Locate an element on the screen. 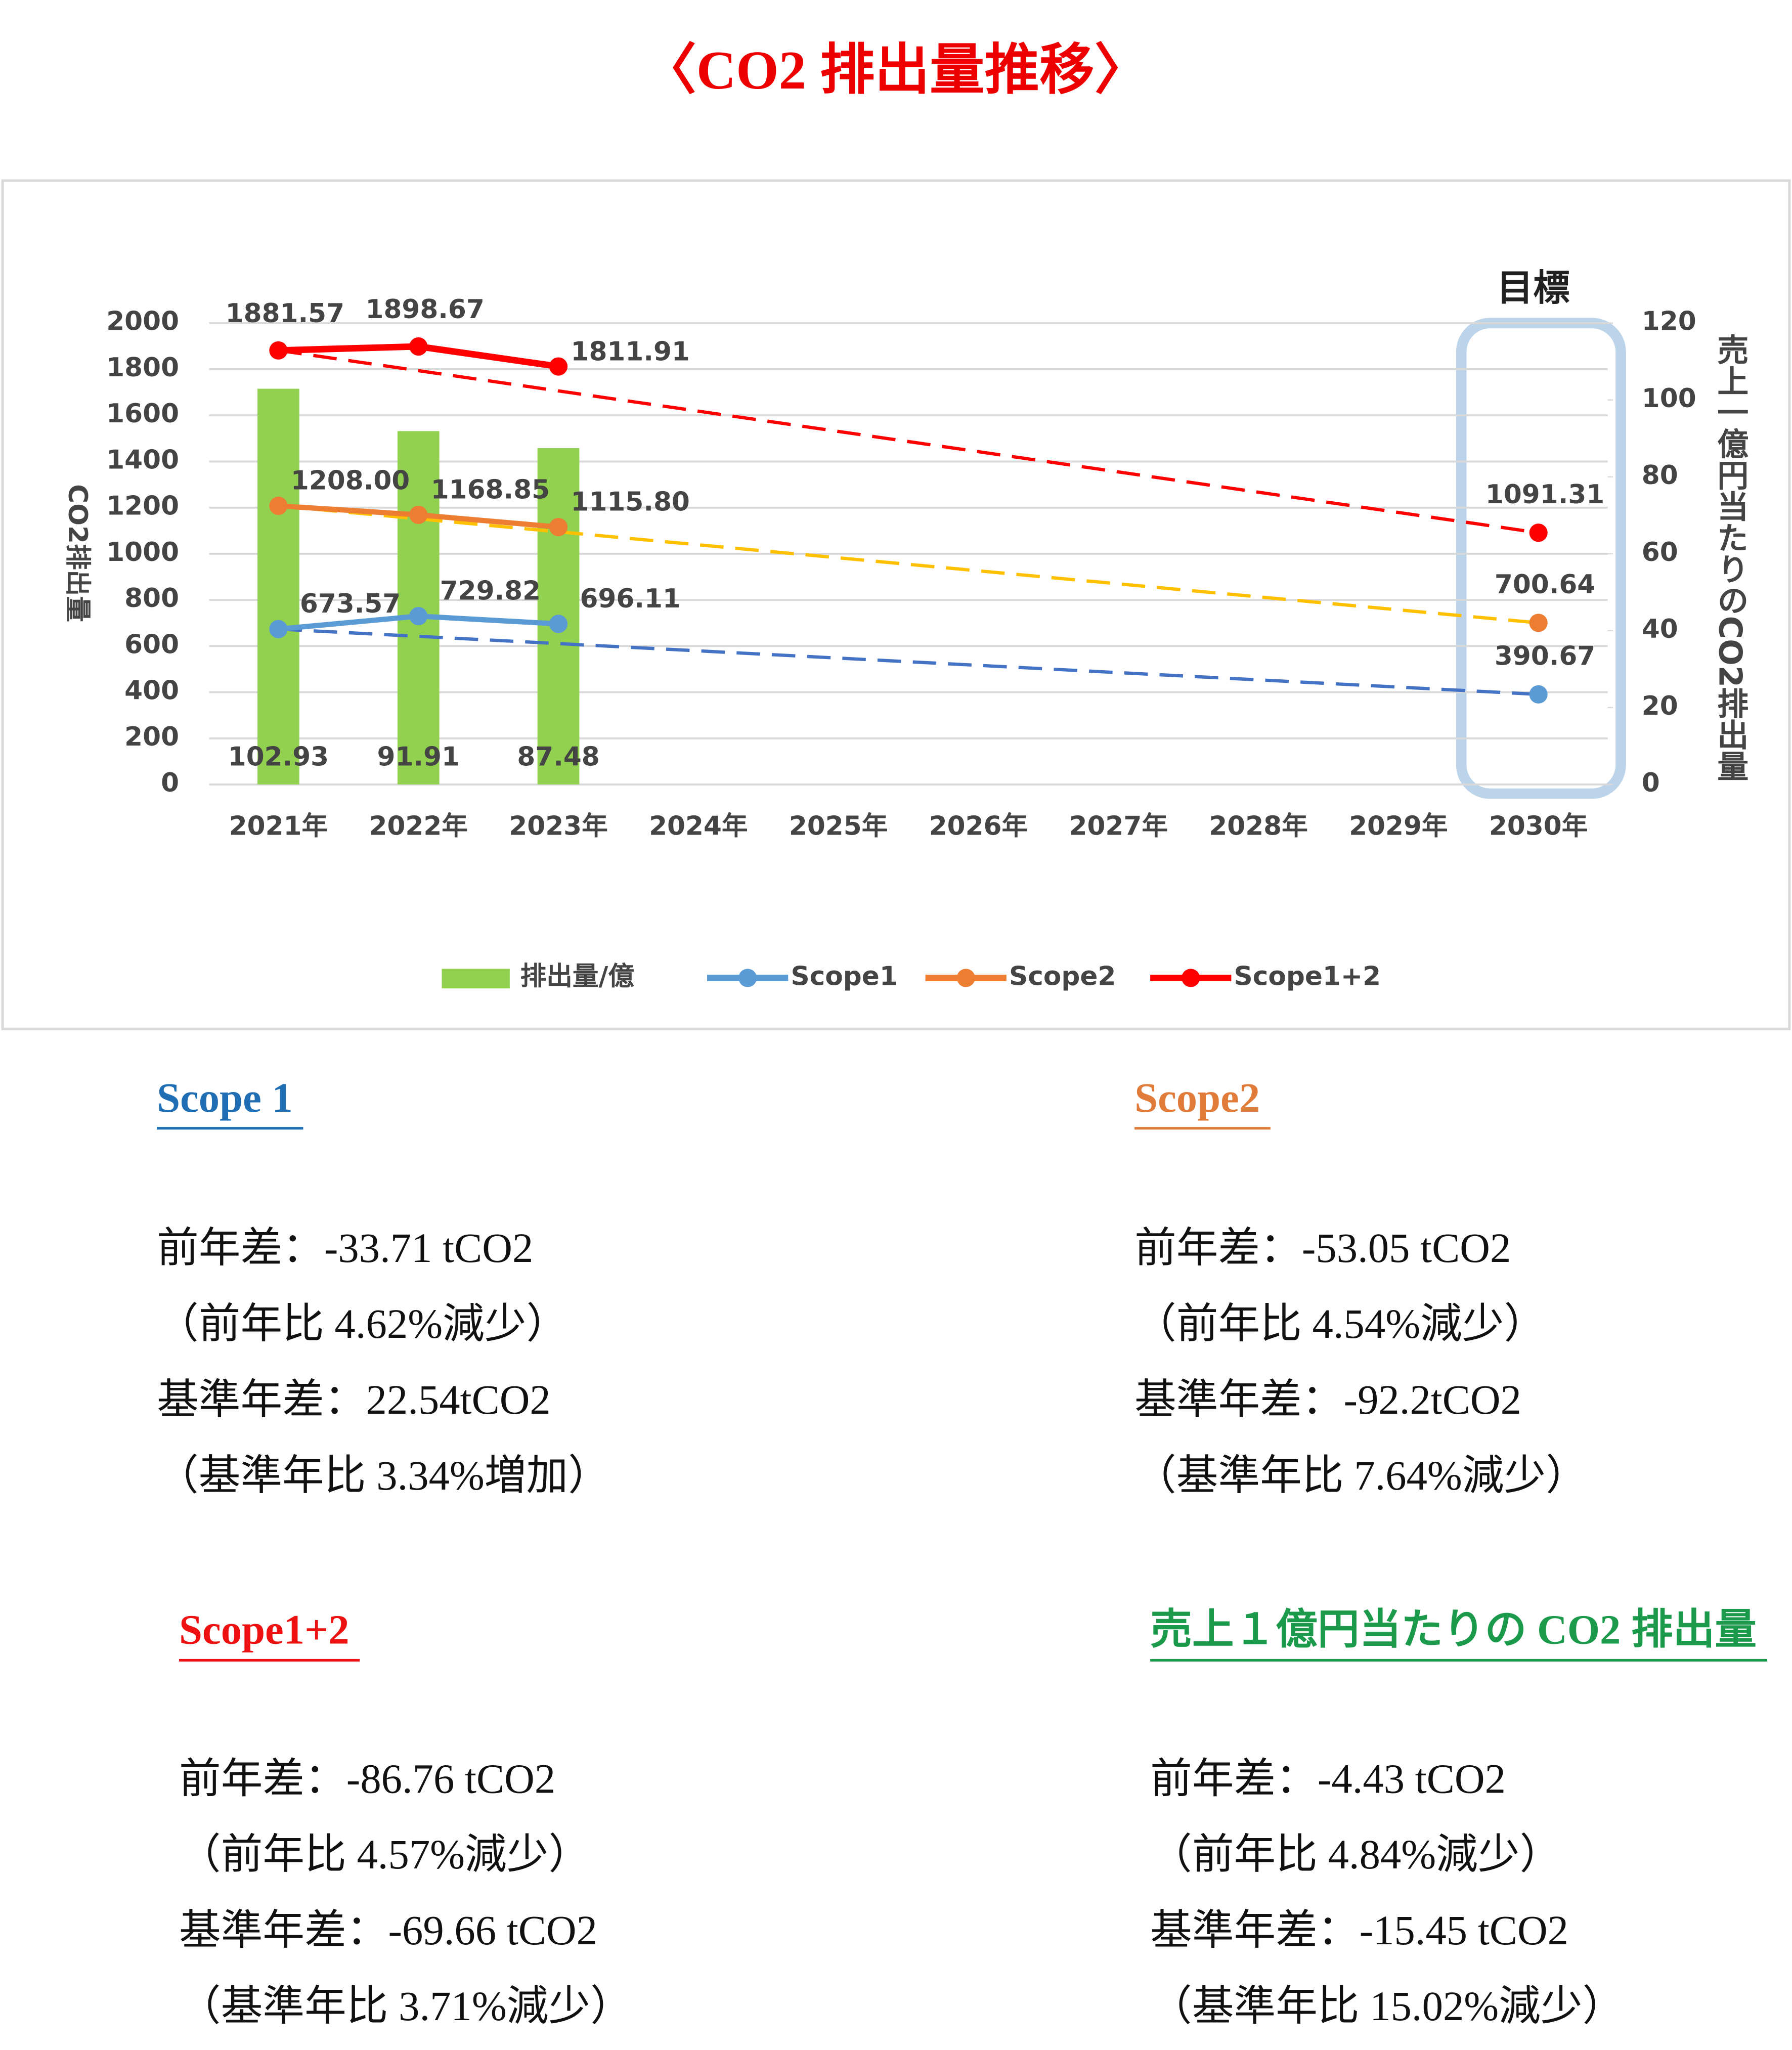  trend-line is located at coordinates (908, 441).